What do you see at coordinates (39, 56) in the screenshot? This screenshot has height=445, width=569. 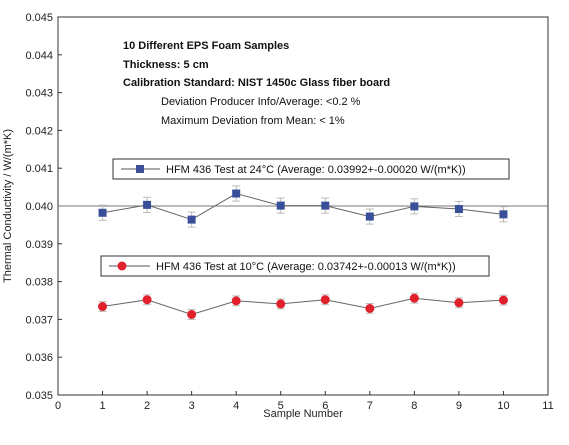 I see `y-tick-label: 0.044` at bounding box center [39, 56].